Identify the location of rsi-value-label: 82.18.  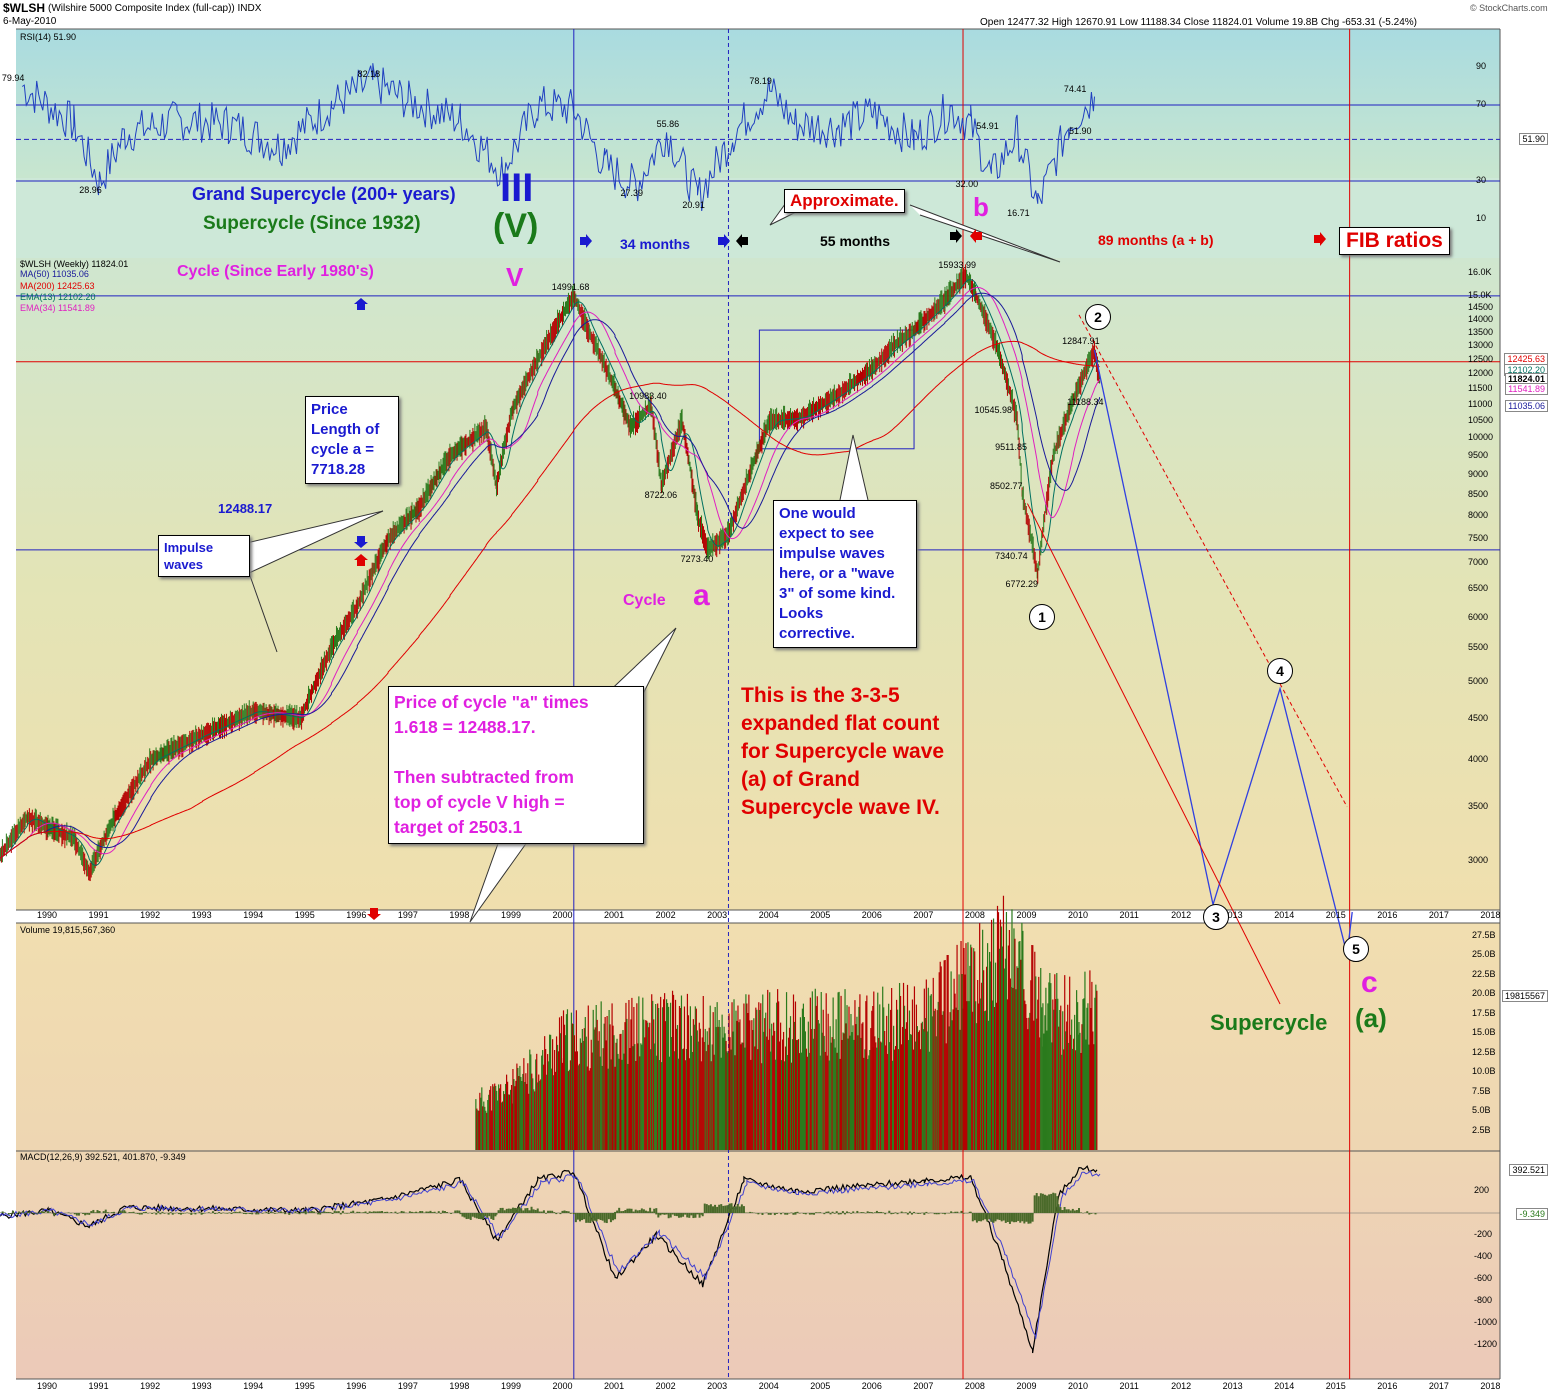
(369, 73).